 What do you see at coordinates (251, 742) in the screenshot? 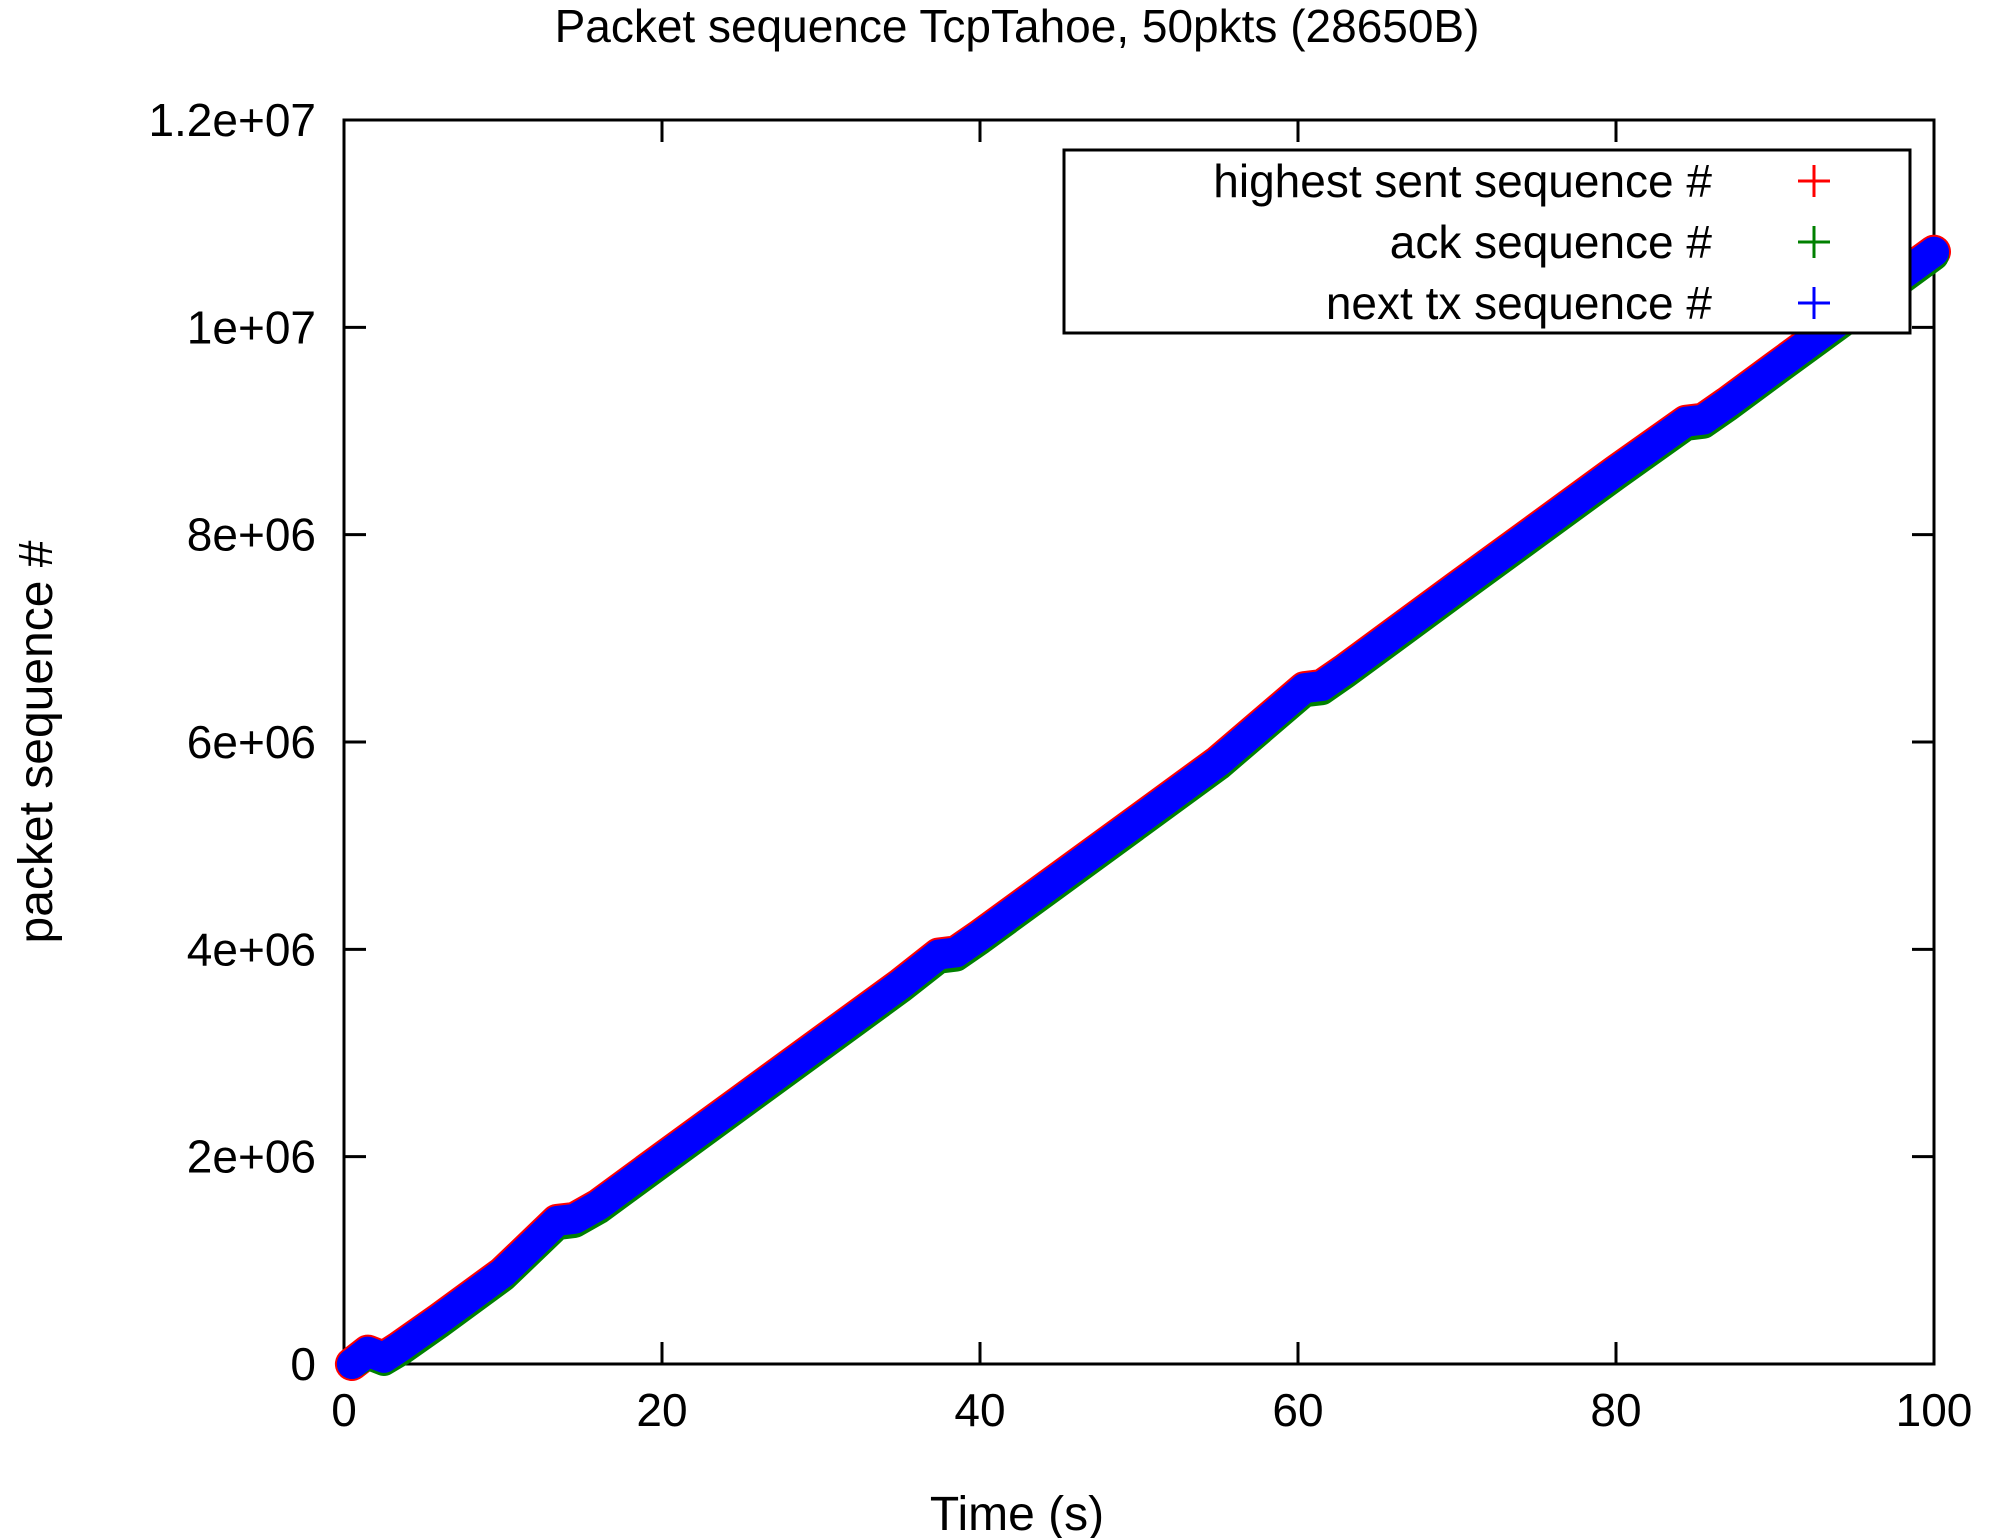
I see `y-tick-label: 6e+06` at bounding box center [251, 742].